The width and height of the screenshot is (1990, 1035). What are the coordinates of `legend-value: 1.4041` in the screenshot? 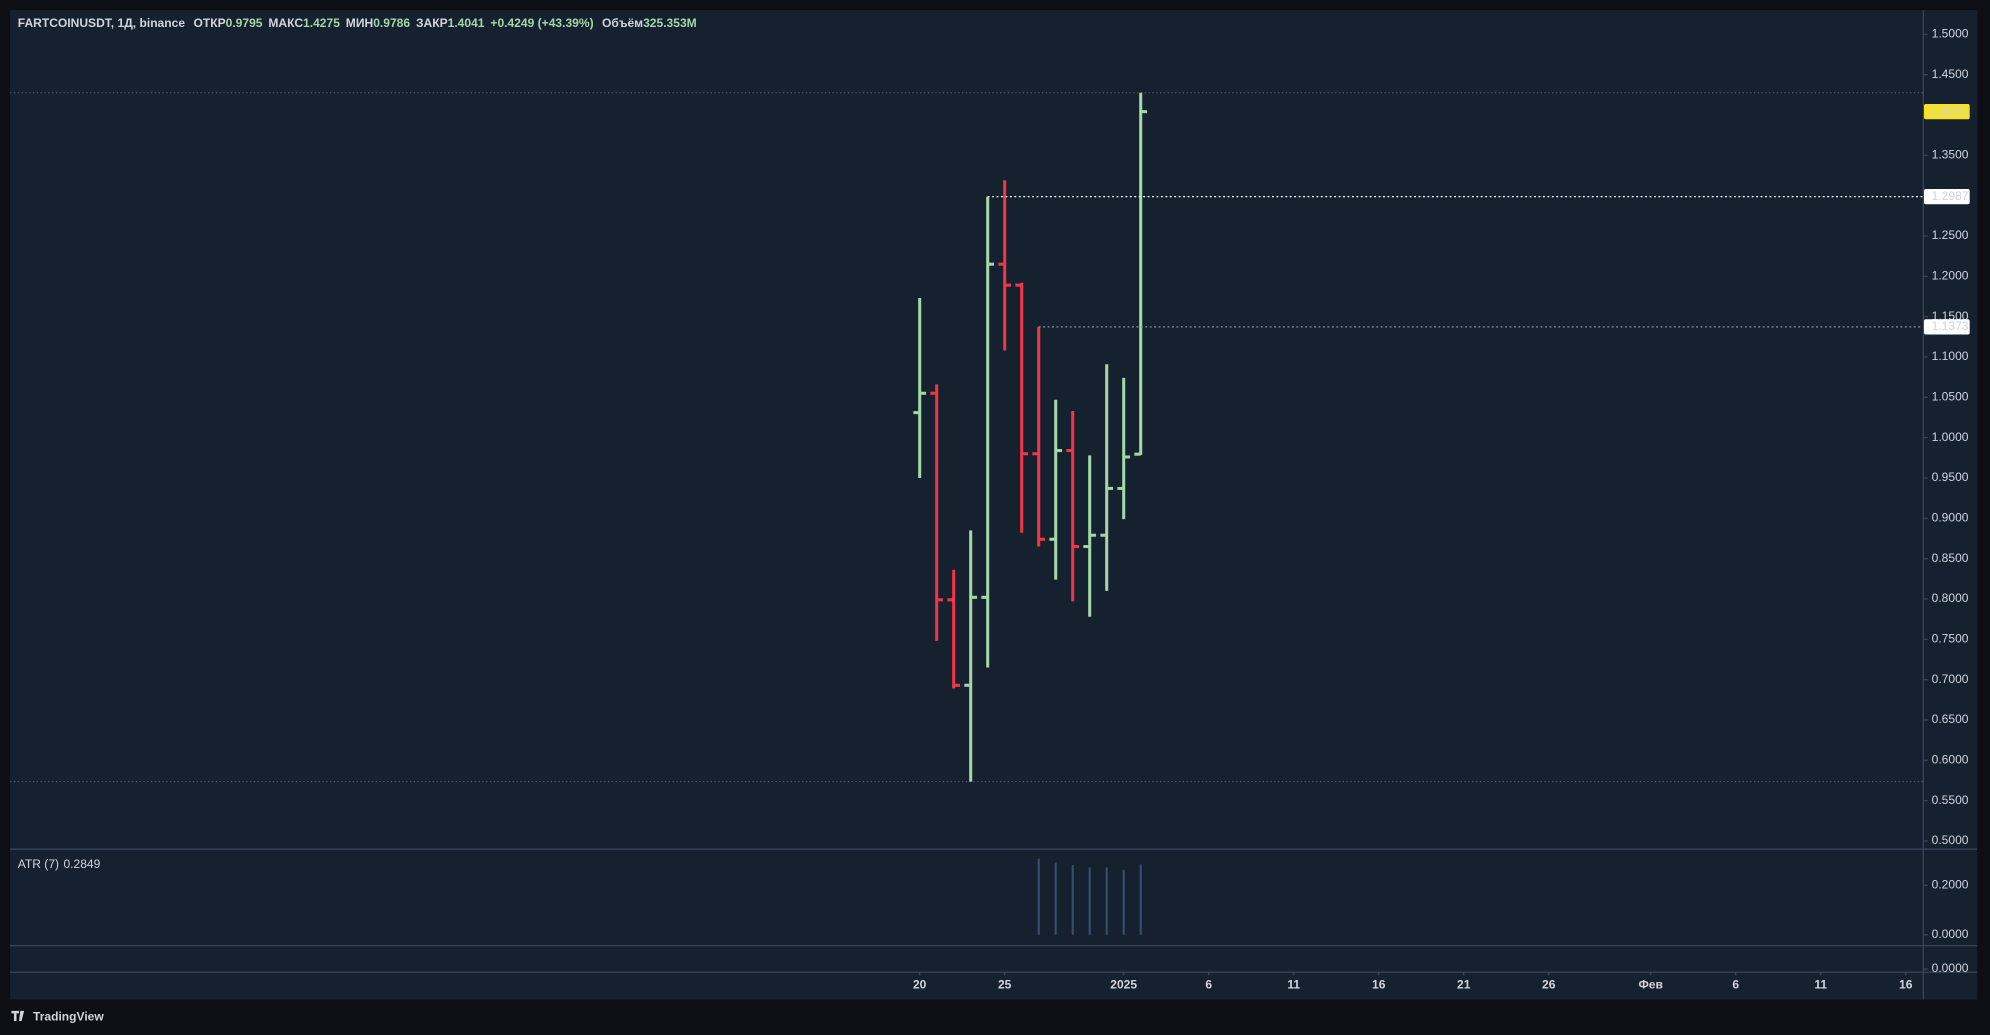 It's located at (466, 23).